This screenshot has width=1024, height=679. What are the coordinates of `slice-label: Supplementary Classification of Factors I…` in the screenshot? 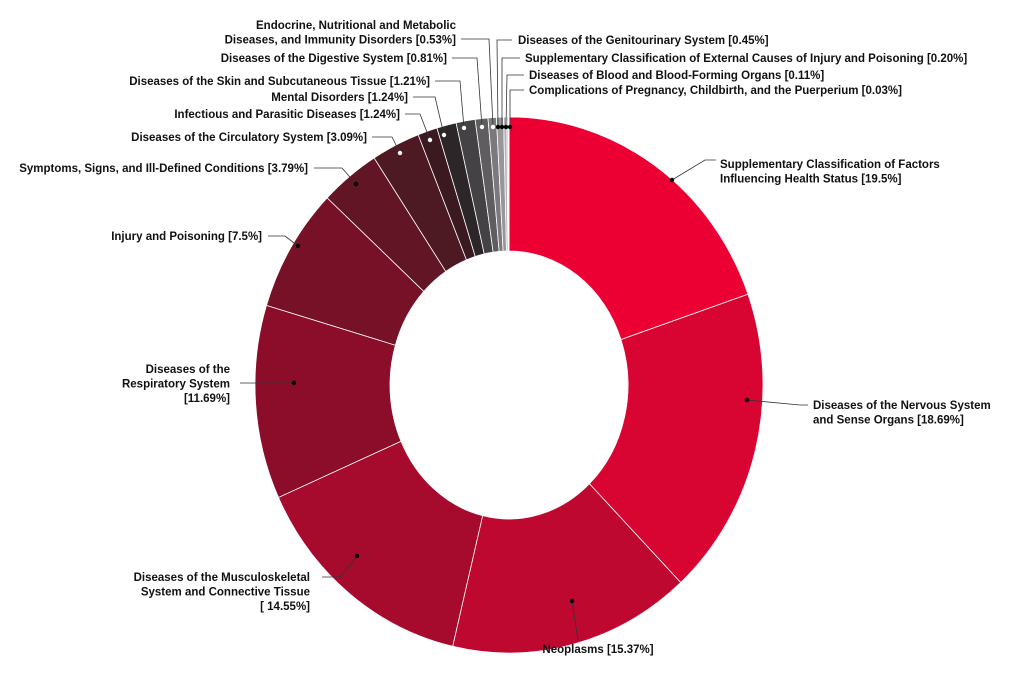 It's located at (830, 172).